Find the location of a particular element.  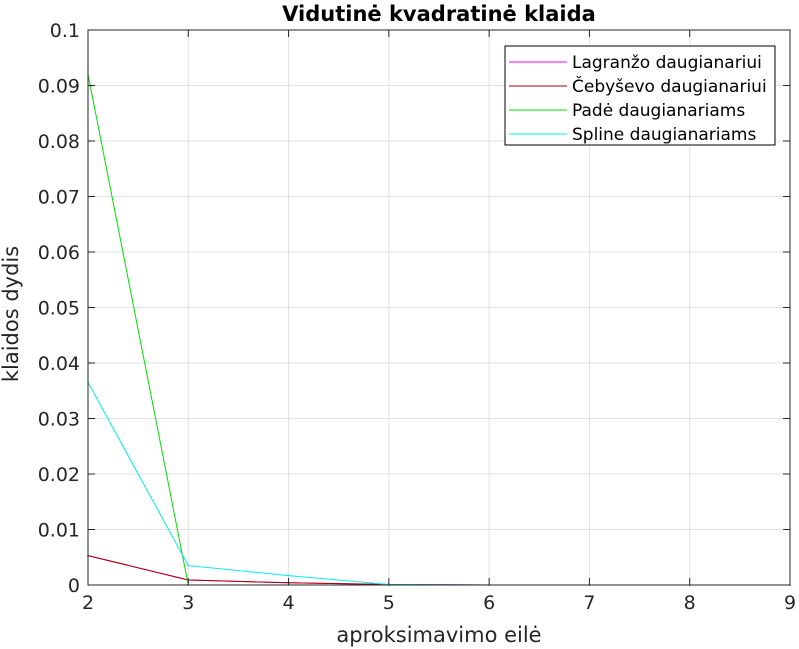

legend-label: Padė daugianariams is located at coordinates (658, 111).